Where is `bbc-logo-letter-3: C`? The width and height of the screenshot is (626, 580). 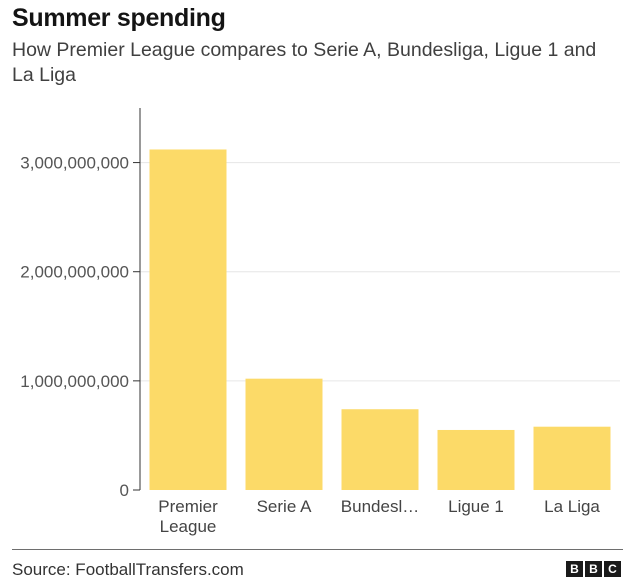
bbc-logo-letter-3: C is located at coordinates (612, 569).